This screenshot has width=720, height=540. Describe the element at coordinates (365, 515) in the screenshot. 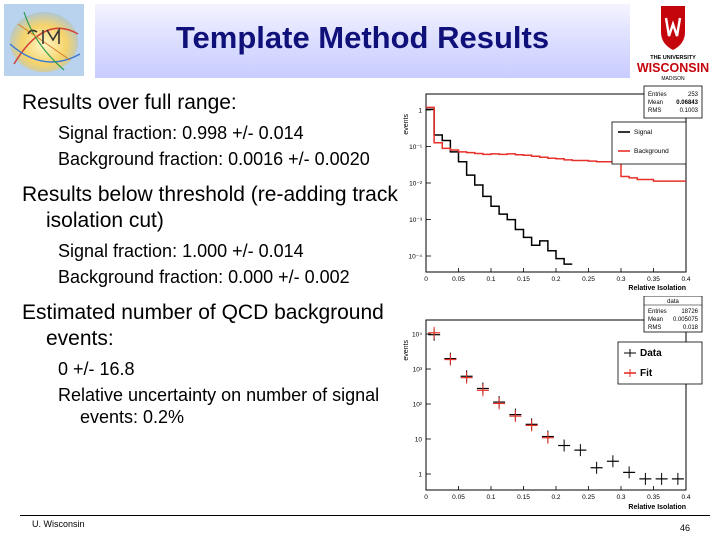

I see `footer-divider` at that location.